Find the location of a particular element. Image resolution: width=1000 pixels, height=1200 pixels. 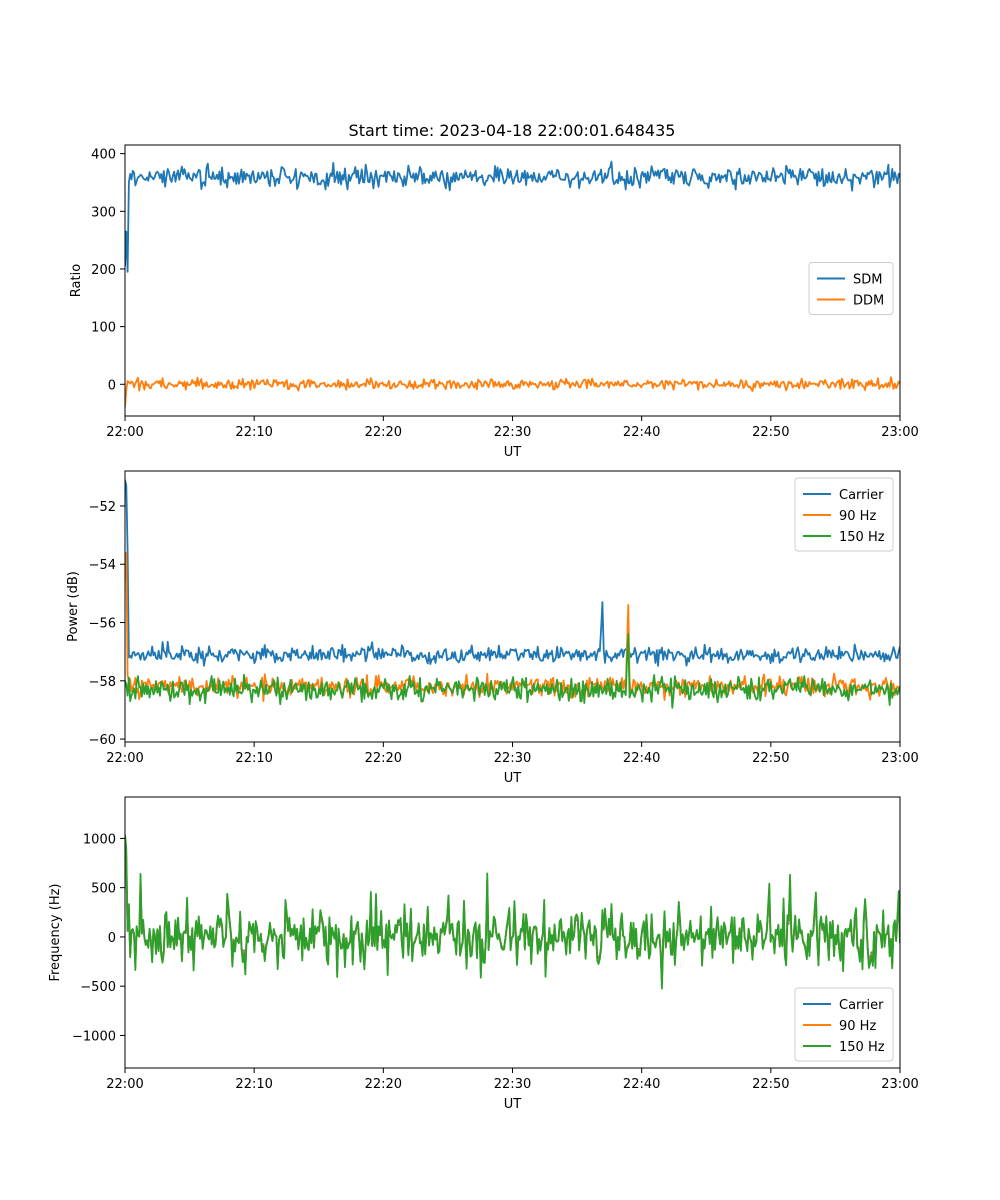

figure-title: Start time: 2023-04-18 22:00:01.648435 is located at coordinates (512, 130).